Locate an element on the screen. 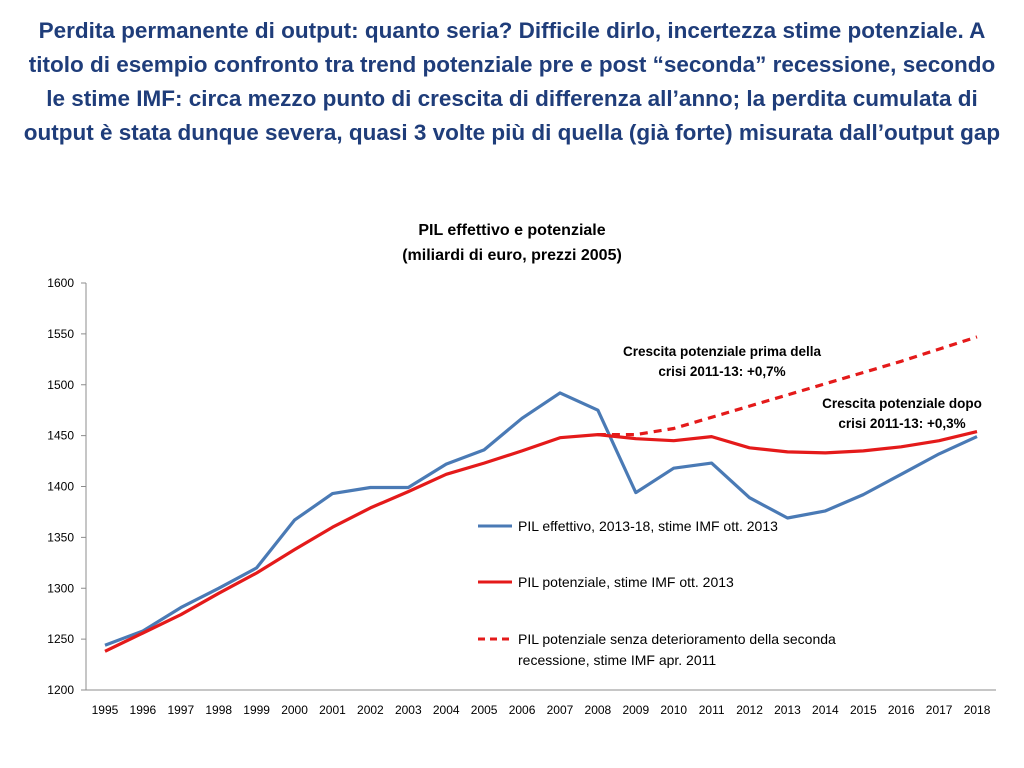  x-tick-label: 1997 is located at coordinates (180, 710).